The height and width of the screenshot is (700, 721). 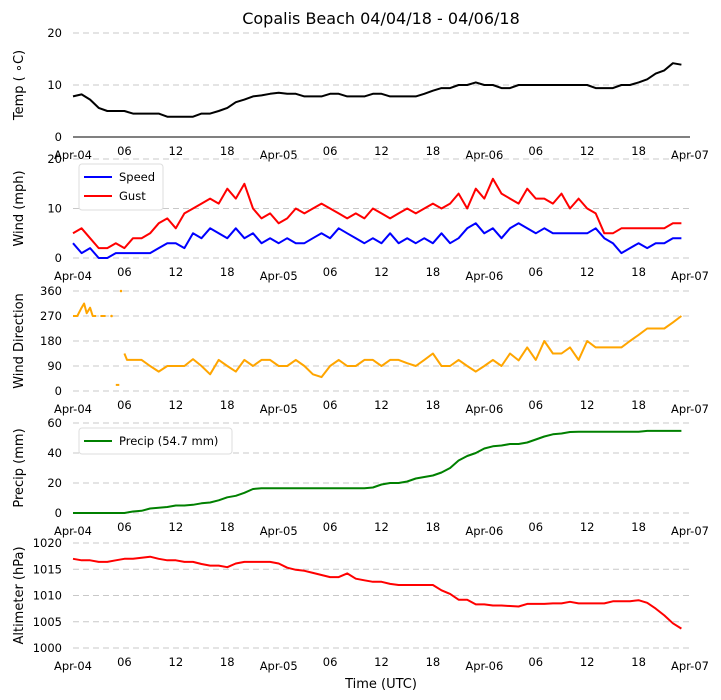 What do you see at coordinates (47, 648) in the screenshot?
I see `y-tick-label: 1000` at bounding box center [47, 648].